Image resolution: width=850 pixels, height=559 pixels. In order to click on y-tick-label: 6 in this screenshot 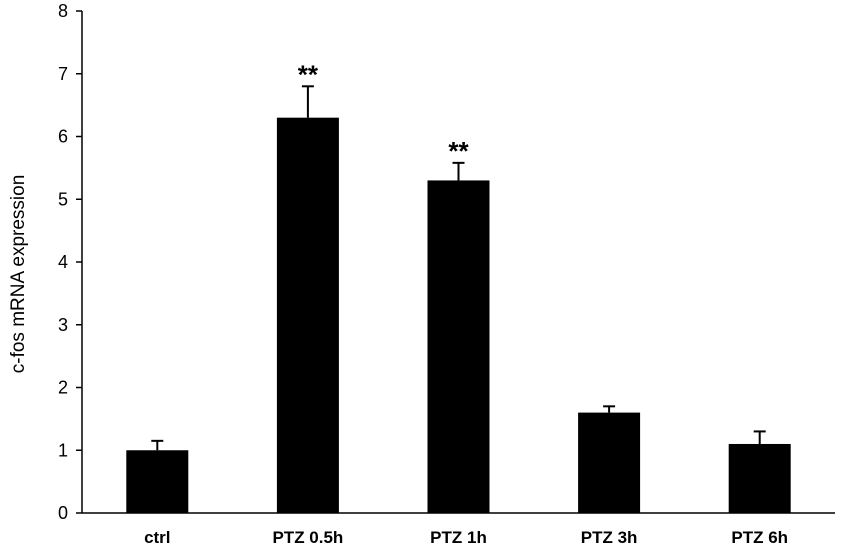, I will do `click(63, 137)`.